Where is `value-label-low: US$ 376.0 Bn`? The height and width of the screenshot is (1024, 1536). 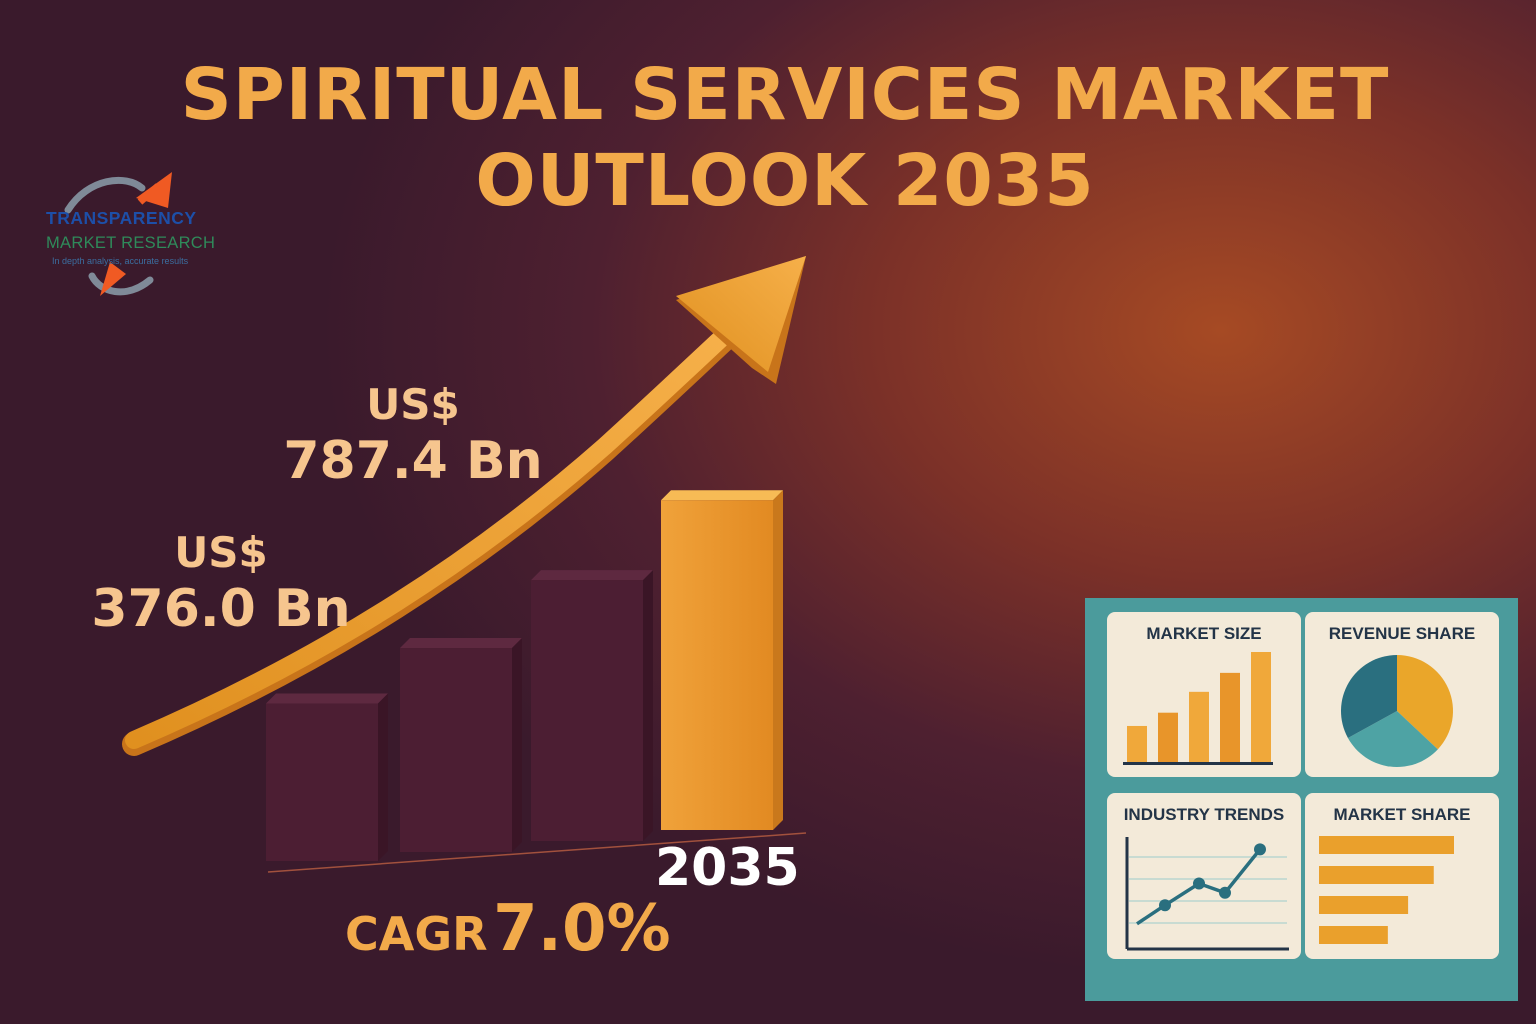 value-label-low: US$ 376.0 Bn is located at coordinates (221, 584).